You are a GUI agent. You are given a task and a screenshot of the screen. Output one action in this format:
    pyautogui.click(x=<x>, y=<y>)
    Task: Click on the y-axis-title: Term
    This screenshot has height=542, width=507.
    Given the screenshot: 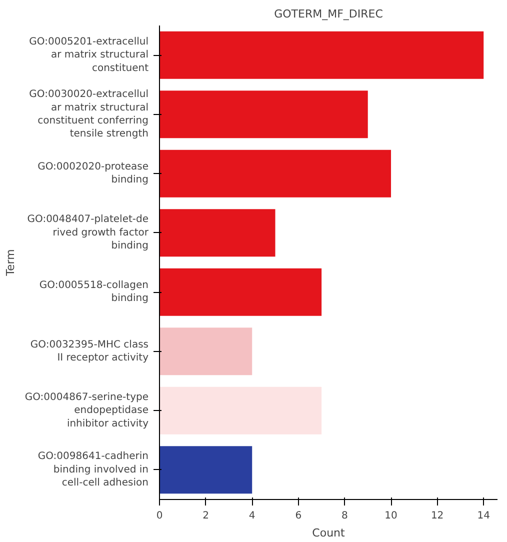 What is the action you would take?
    pyautogui.click(x=10, y=263)
    